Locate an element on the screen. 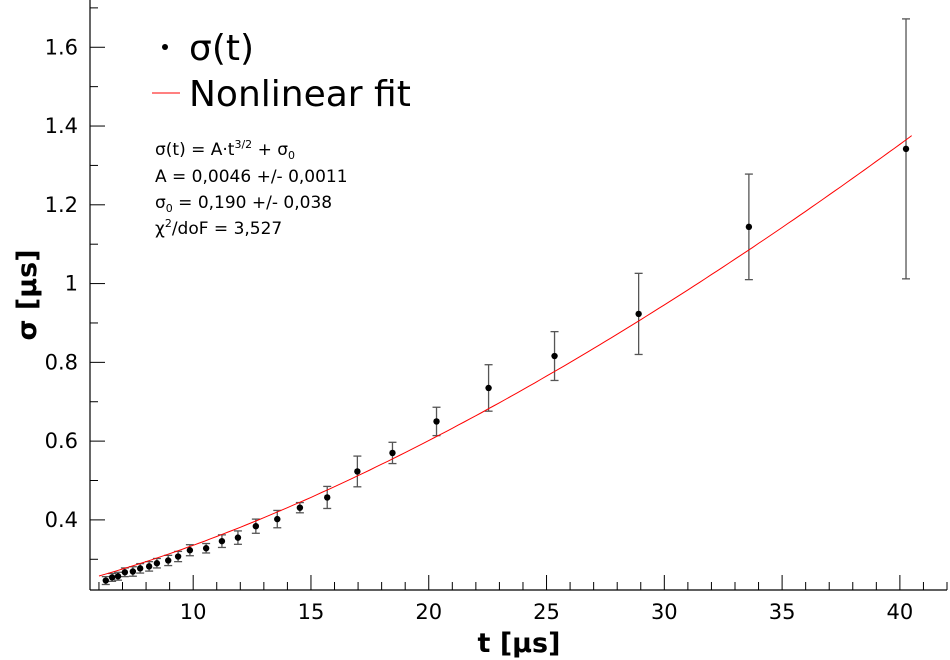 Image resolution: width=950 pixels, height=660 pixels. legend-label-fit: Nonlinear fit is located at coordinates (300, 94).